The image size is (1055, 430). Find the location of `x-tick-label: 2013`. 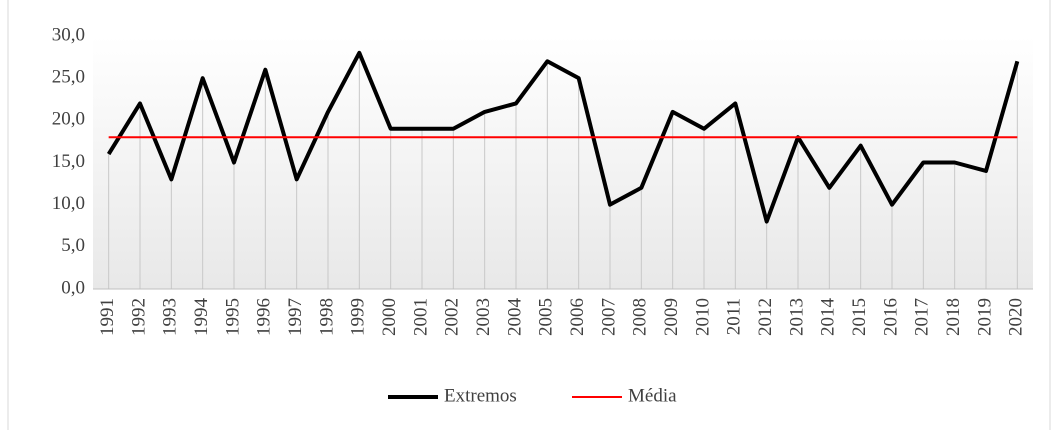

x-tick-label: 2013 is located at coordinates (796, 317).